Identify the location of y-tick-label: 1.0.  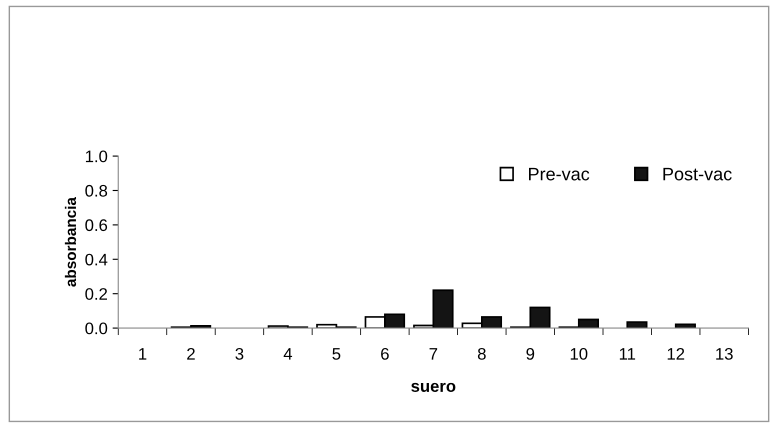
(97, 156).